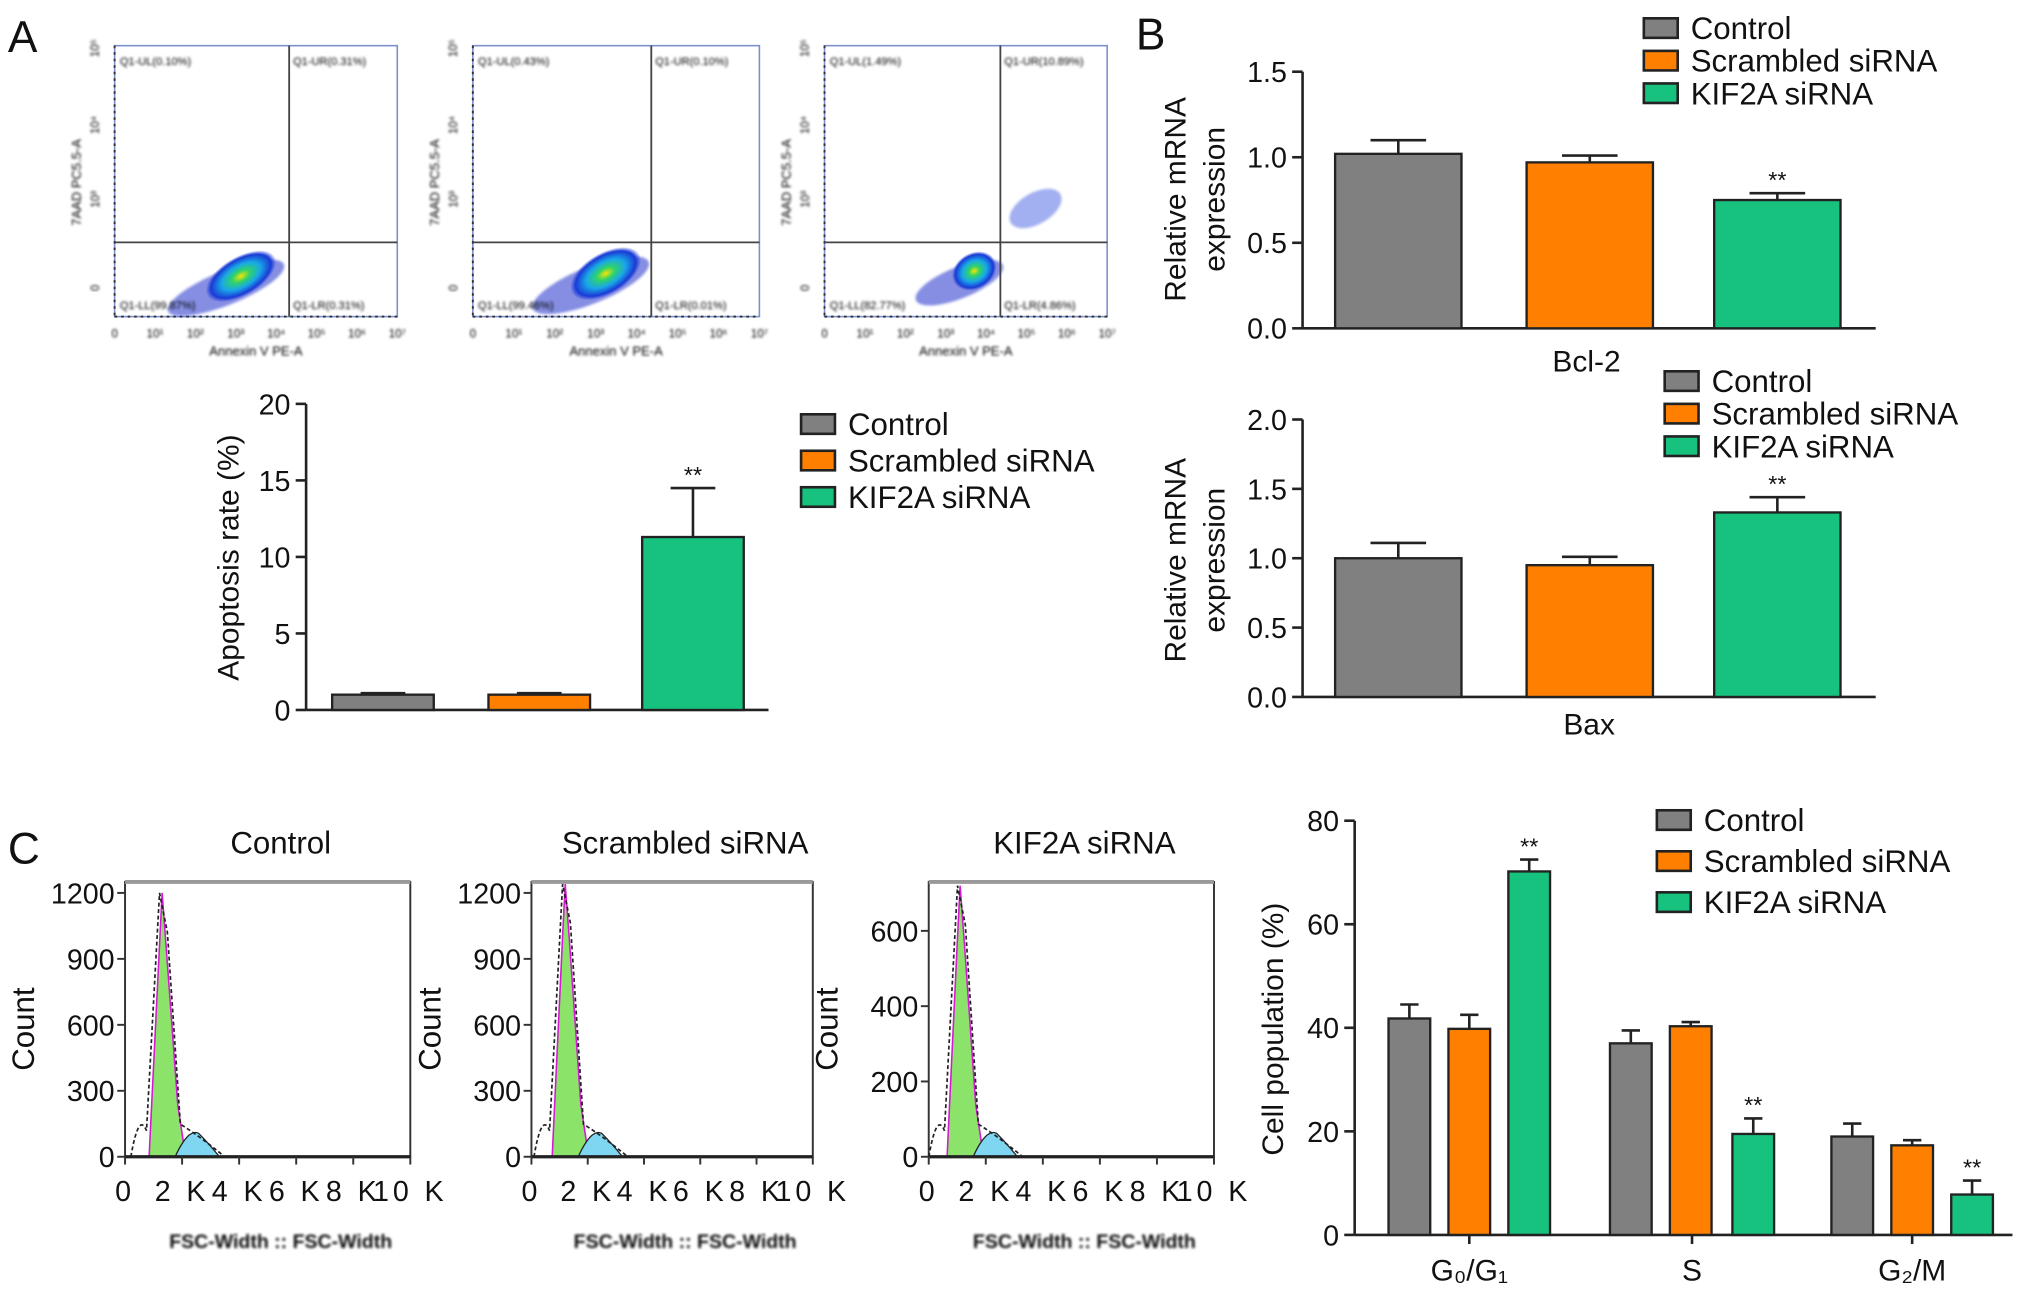  What do you see at coordinates (91, 1092) in the screenshot?
I see `y-tick-label: 300` at bounding box center [91, 1092].